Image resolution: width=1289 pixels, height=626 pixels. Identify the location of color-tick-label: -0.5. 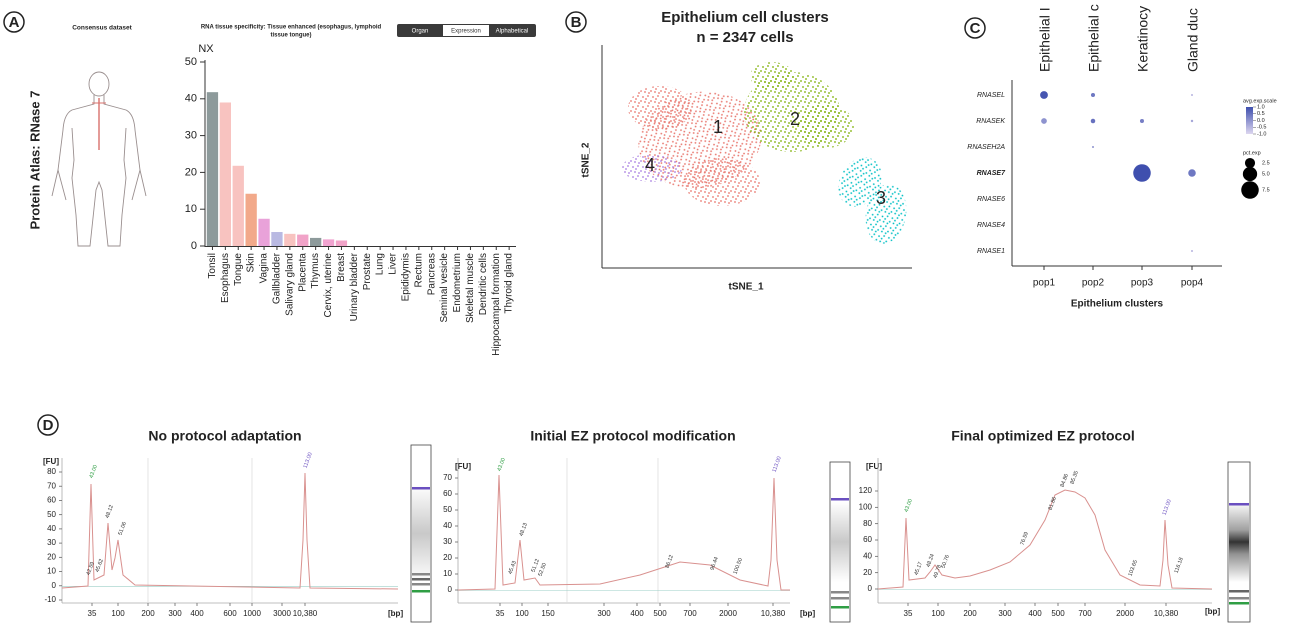
(1261, 128).